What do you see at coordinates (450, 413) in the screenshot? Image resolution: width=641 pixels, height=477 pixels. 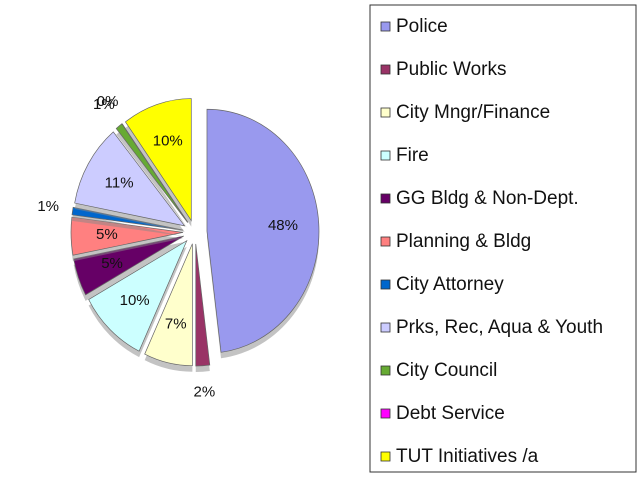 I see `legend-label: Debt Service` at bounding box center [450, 413].